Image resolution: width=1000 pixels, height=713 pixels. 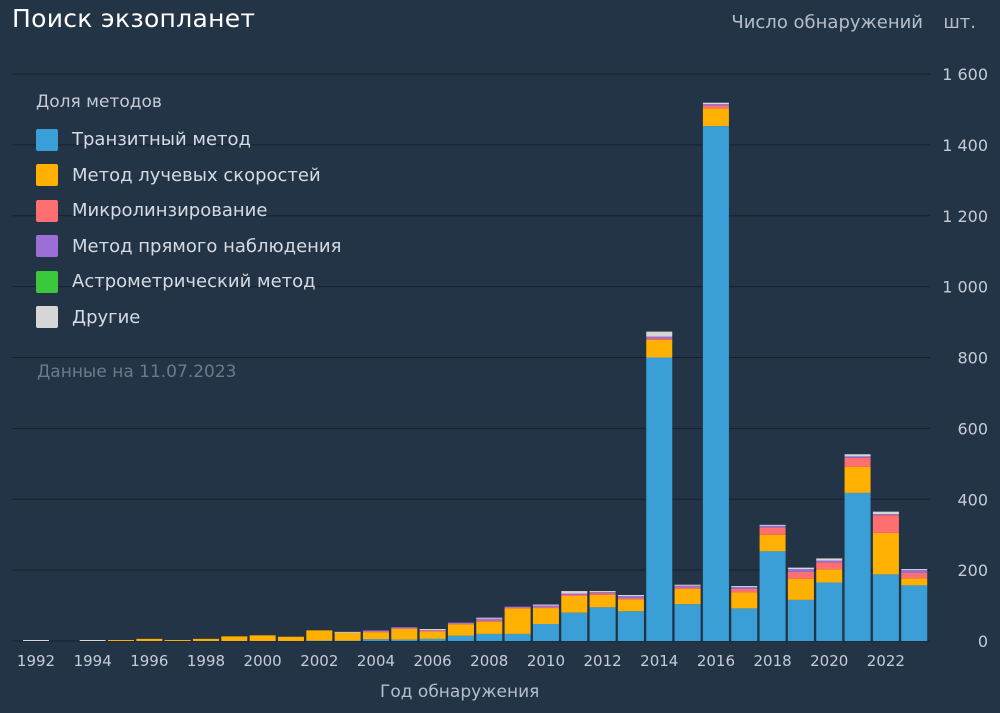 I want to click on legend-item-astrometry: Астрометрический метод, so click(x=188, y=282).